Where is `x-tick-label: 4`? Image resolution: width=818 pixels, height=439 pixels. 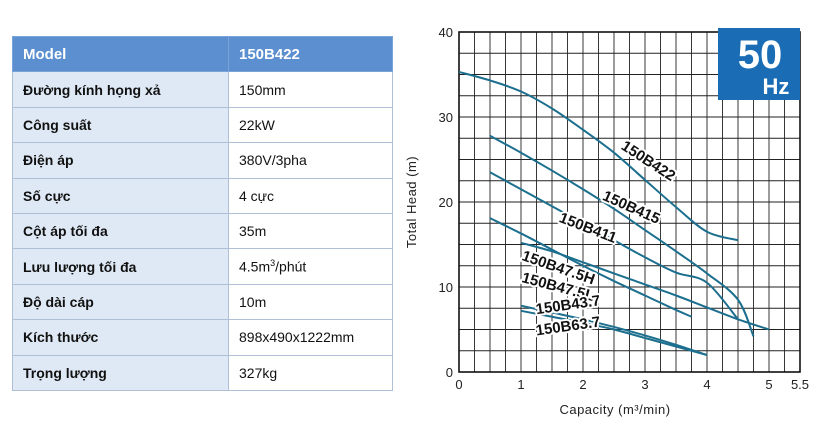
x-tick-label: 4 is located at coordinates (706, 384).